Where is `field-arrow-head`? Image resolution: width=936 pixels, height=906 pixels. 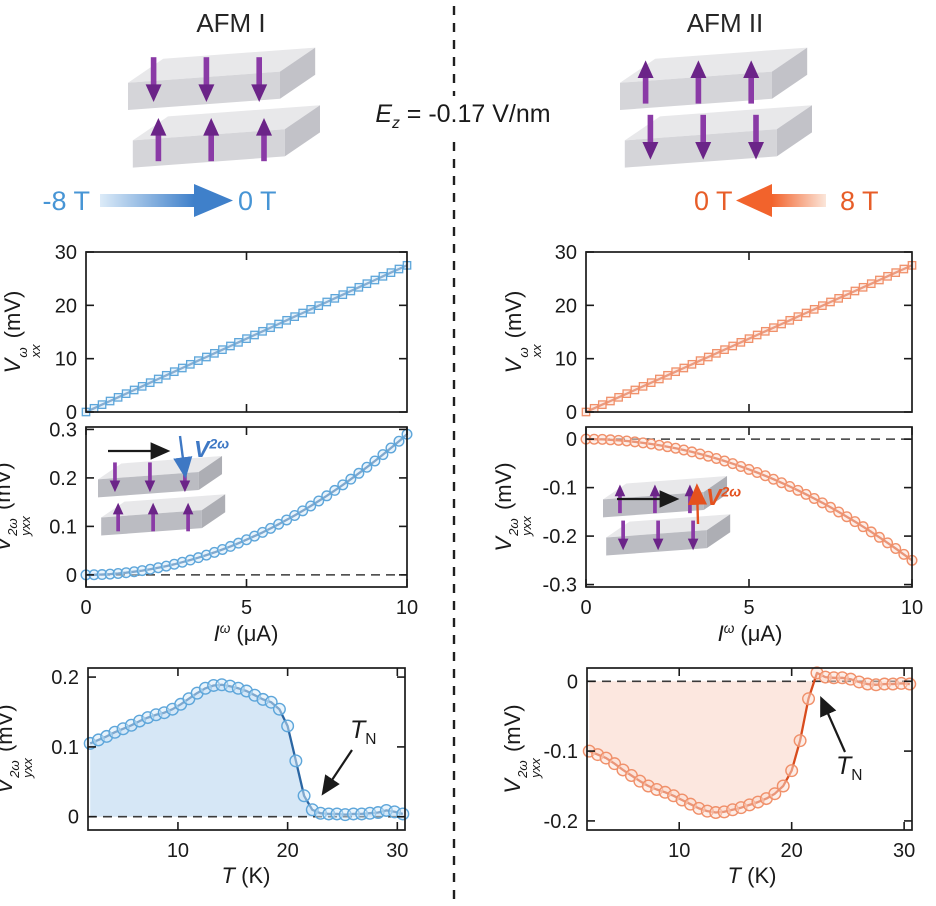
field-arrow-head is located at coordinates (213, 200).